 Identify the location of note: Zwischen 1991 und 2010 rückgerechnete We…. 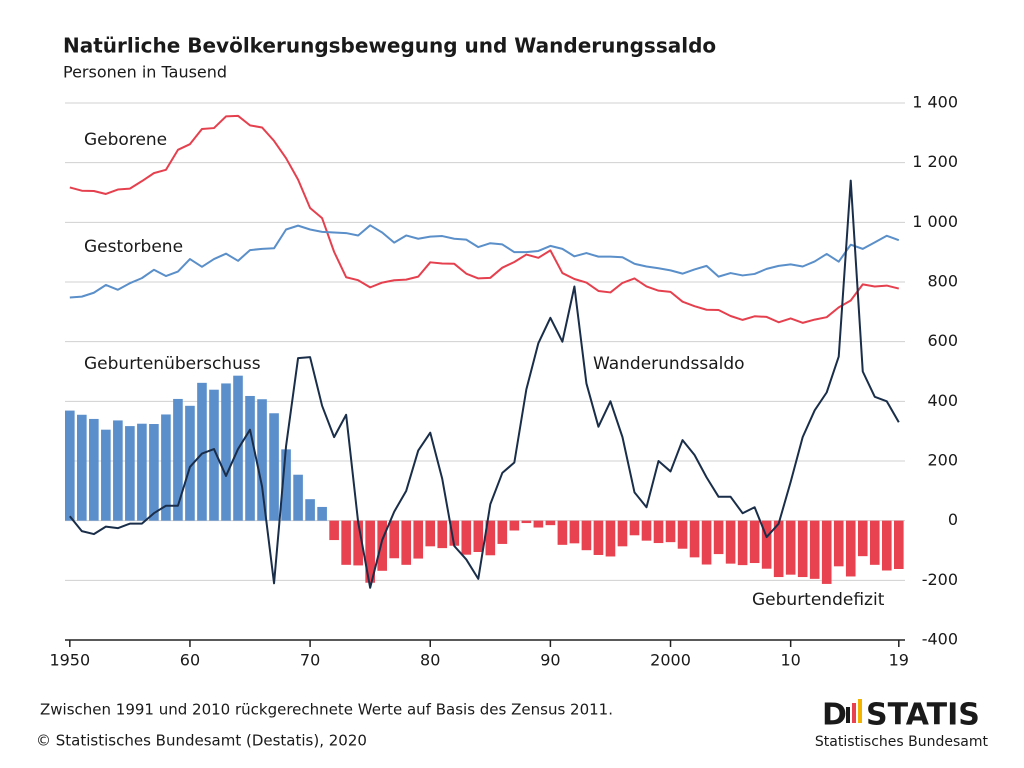
(326, 710).